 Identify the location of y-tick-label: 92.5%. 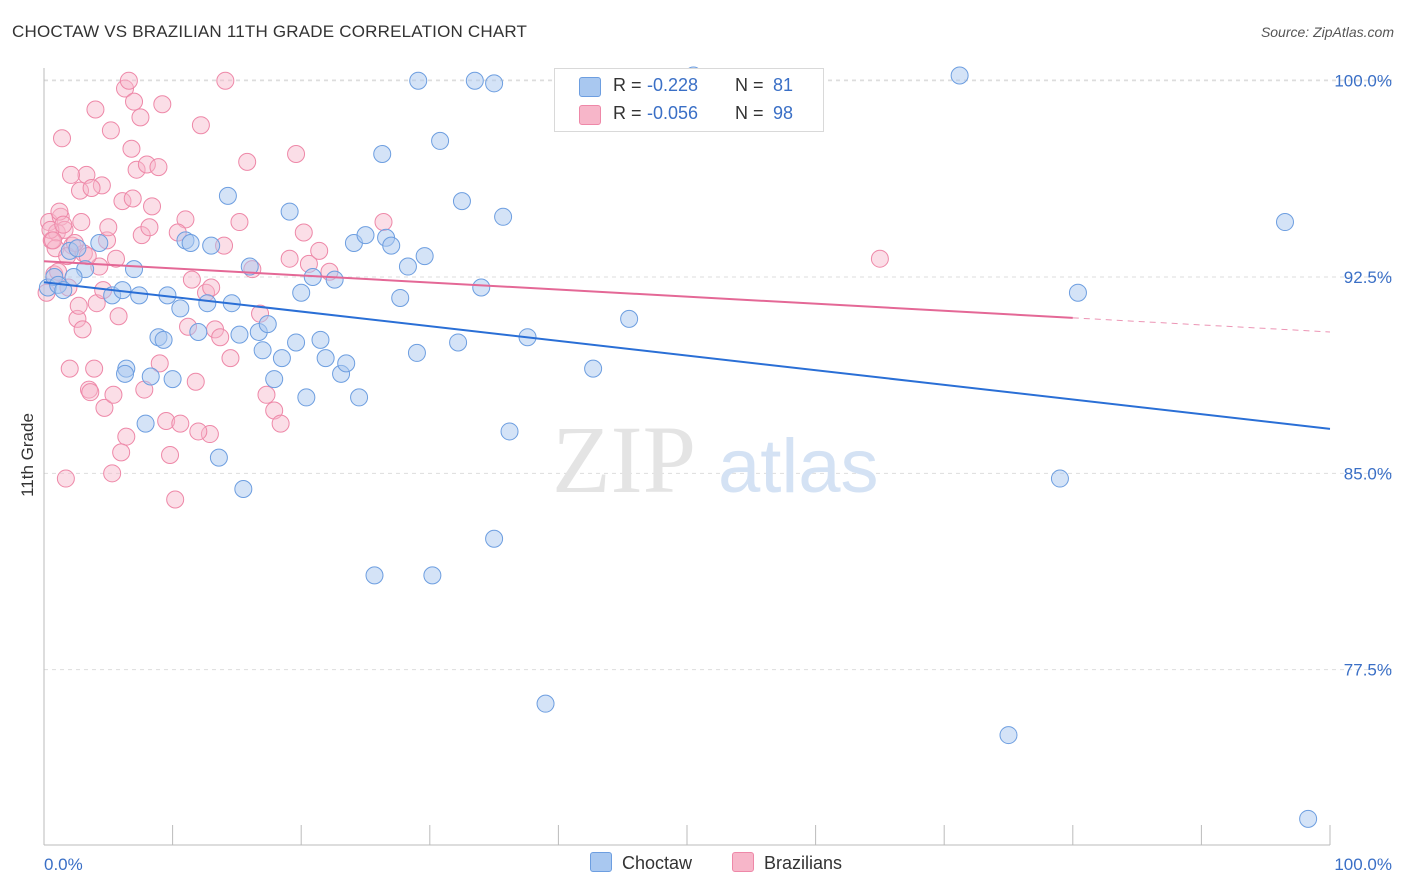
(1368, 277).